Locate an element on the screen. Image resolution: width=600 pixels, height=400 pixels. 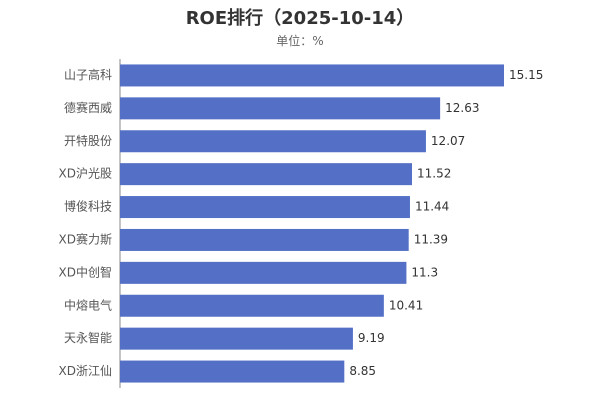
value-label-1: 12.63 is located at coordinates (462, 108).